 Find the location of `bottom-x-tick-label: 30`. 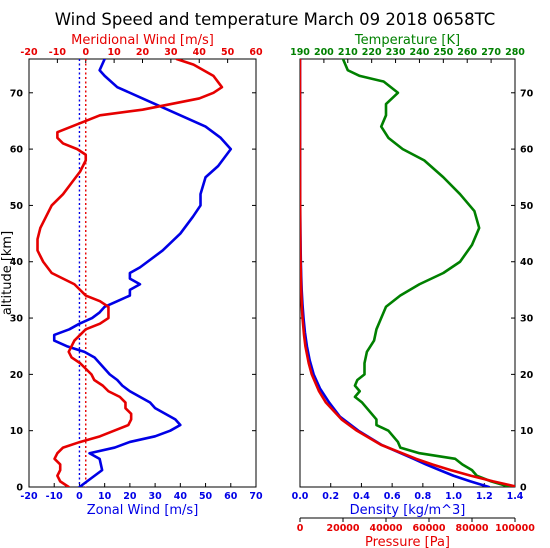

bottom-x-tick-label: 30 is located at coordinates (155, 496).